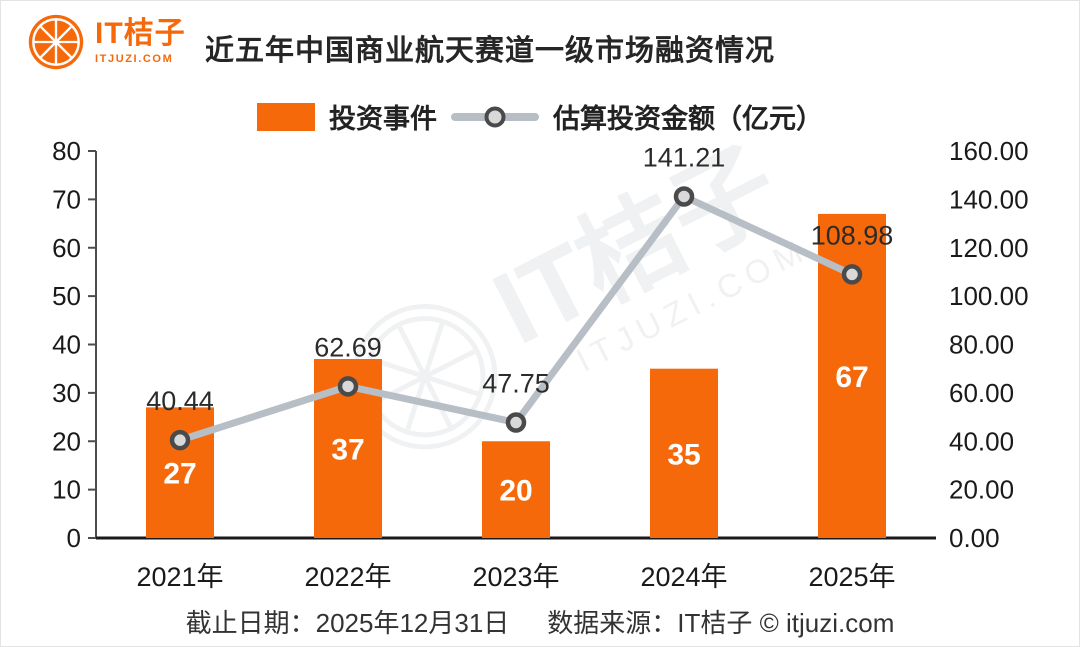  Describe the element at coordinates (66, 248) in the screenshot. I see `y-axis-tick-label-left: 60` at that location.